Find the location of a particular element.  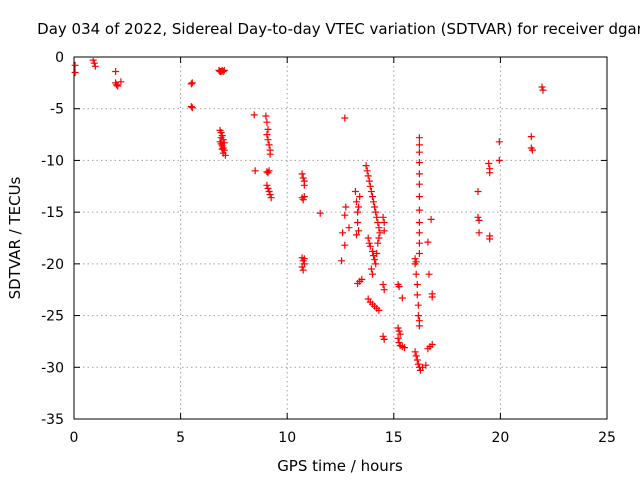

y-tick-label: -10 is located at coordinates (52, 161).